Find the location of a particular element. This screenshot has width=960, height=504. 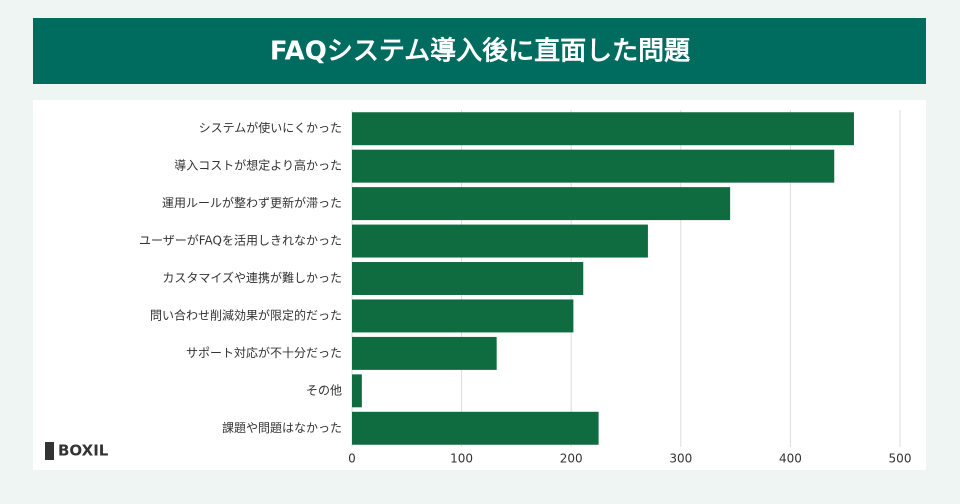

y-tick-label: カスタマイズや連携が難しかった is located at coordinates (252, 277).